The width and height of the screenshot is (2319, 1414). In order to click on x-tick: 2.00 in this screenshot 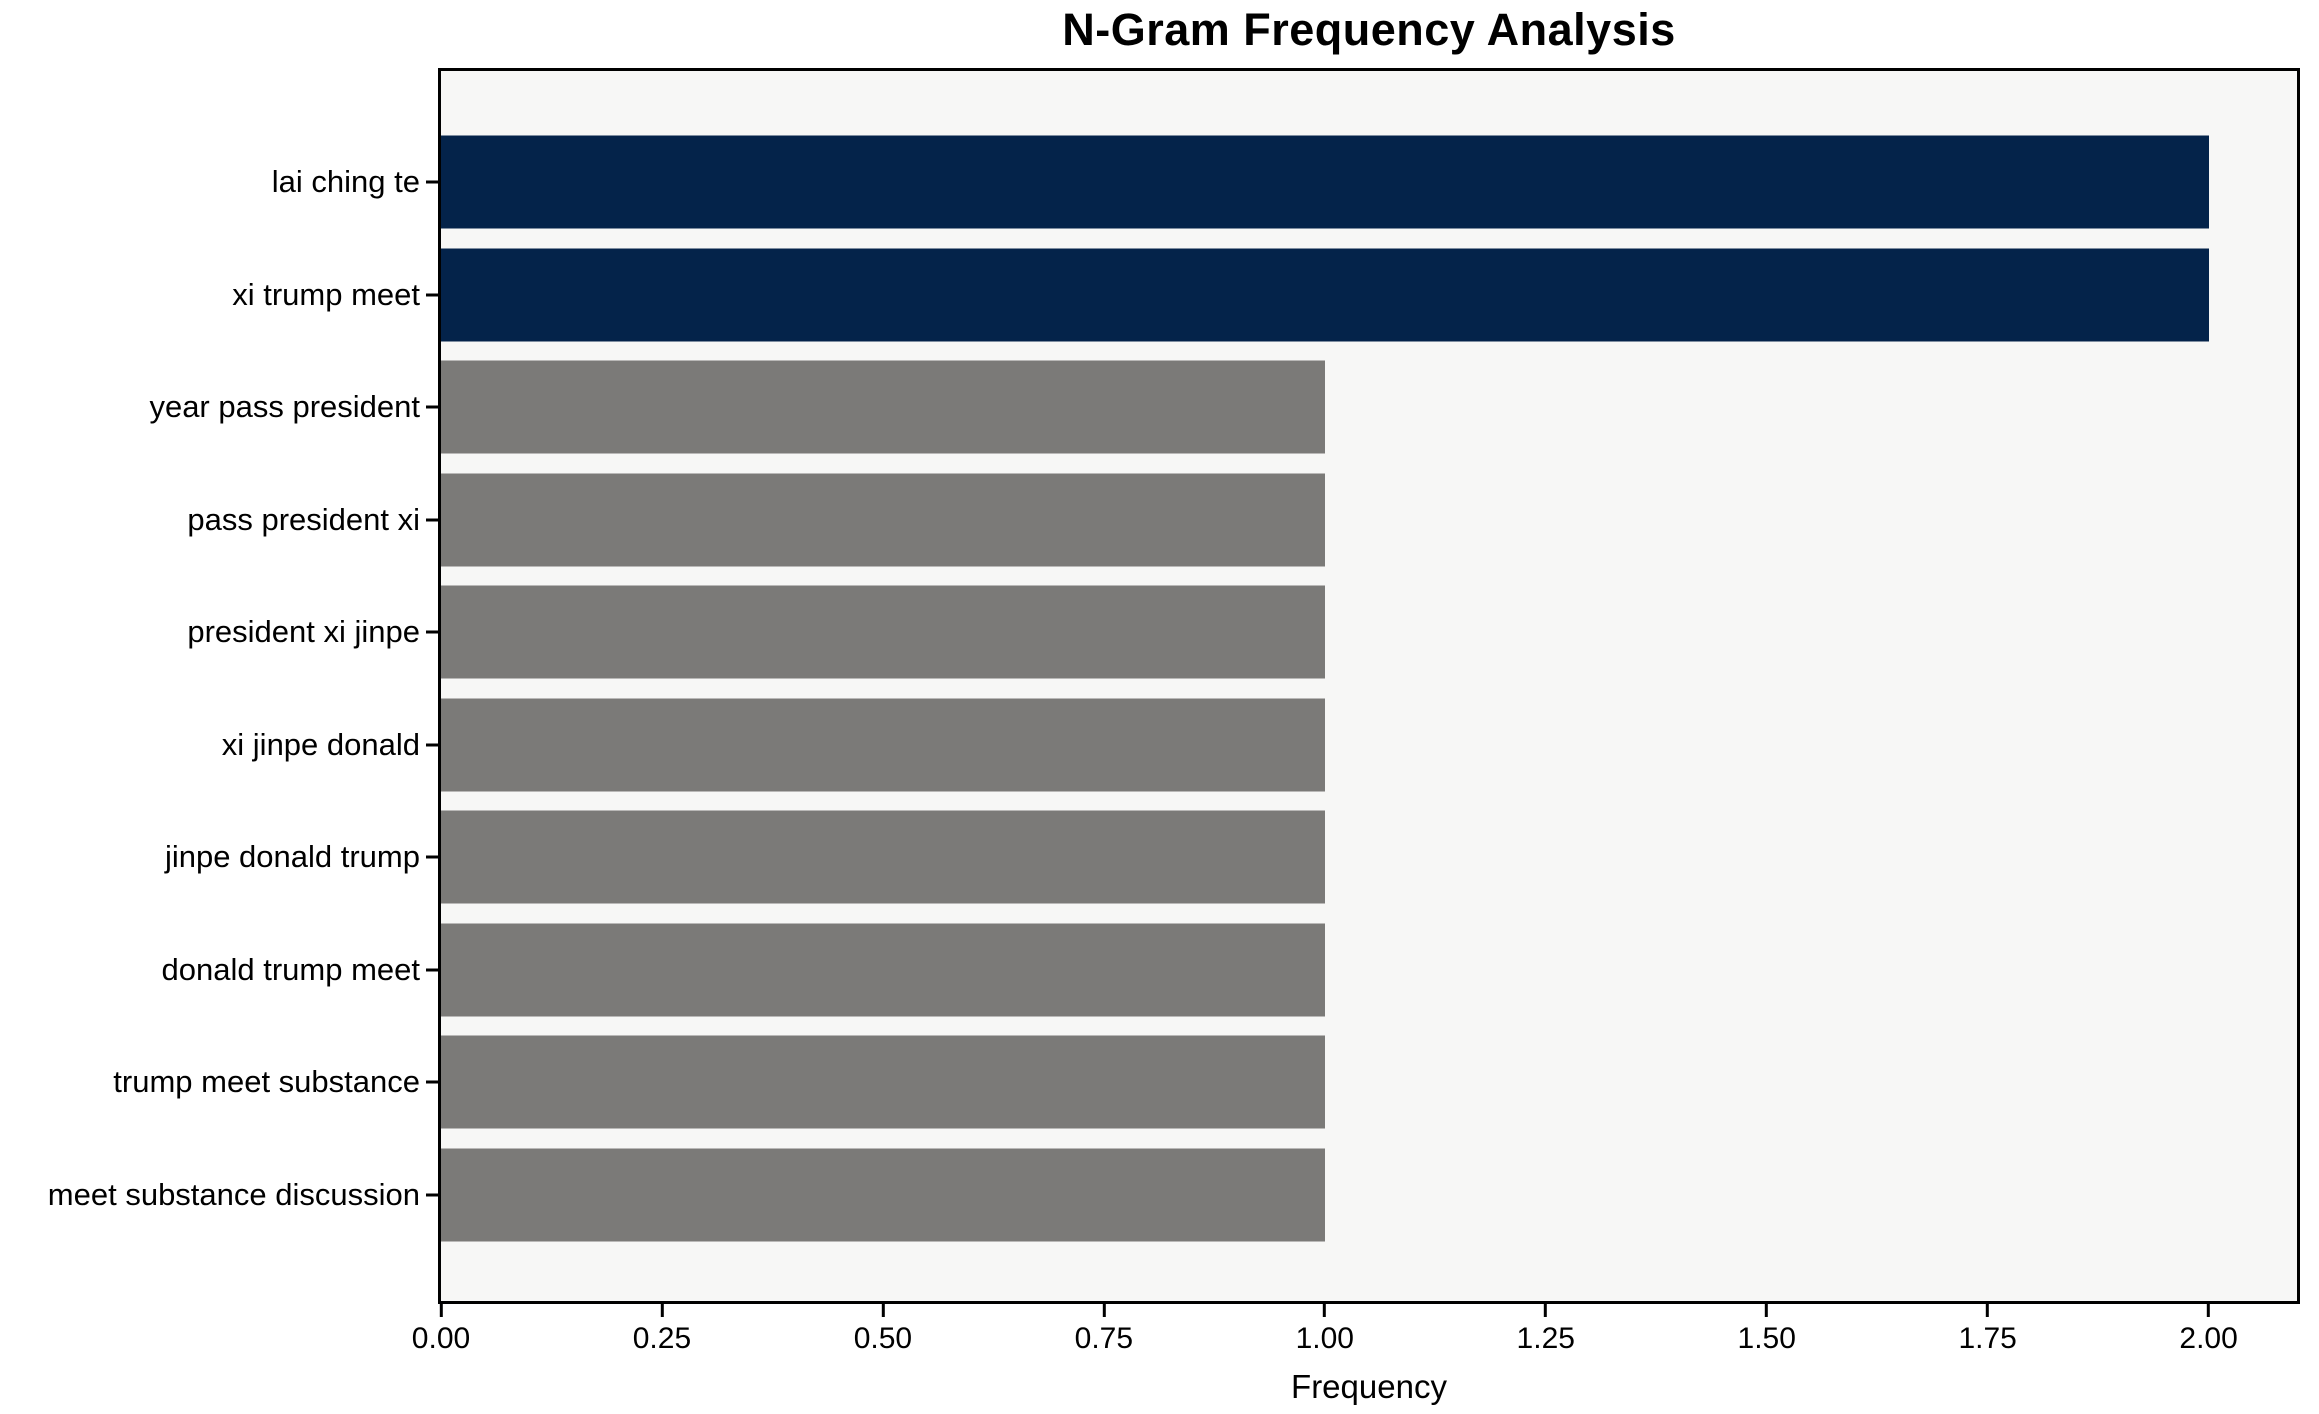, I will do `click(2208, 1330)`.